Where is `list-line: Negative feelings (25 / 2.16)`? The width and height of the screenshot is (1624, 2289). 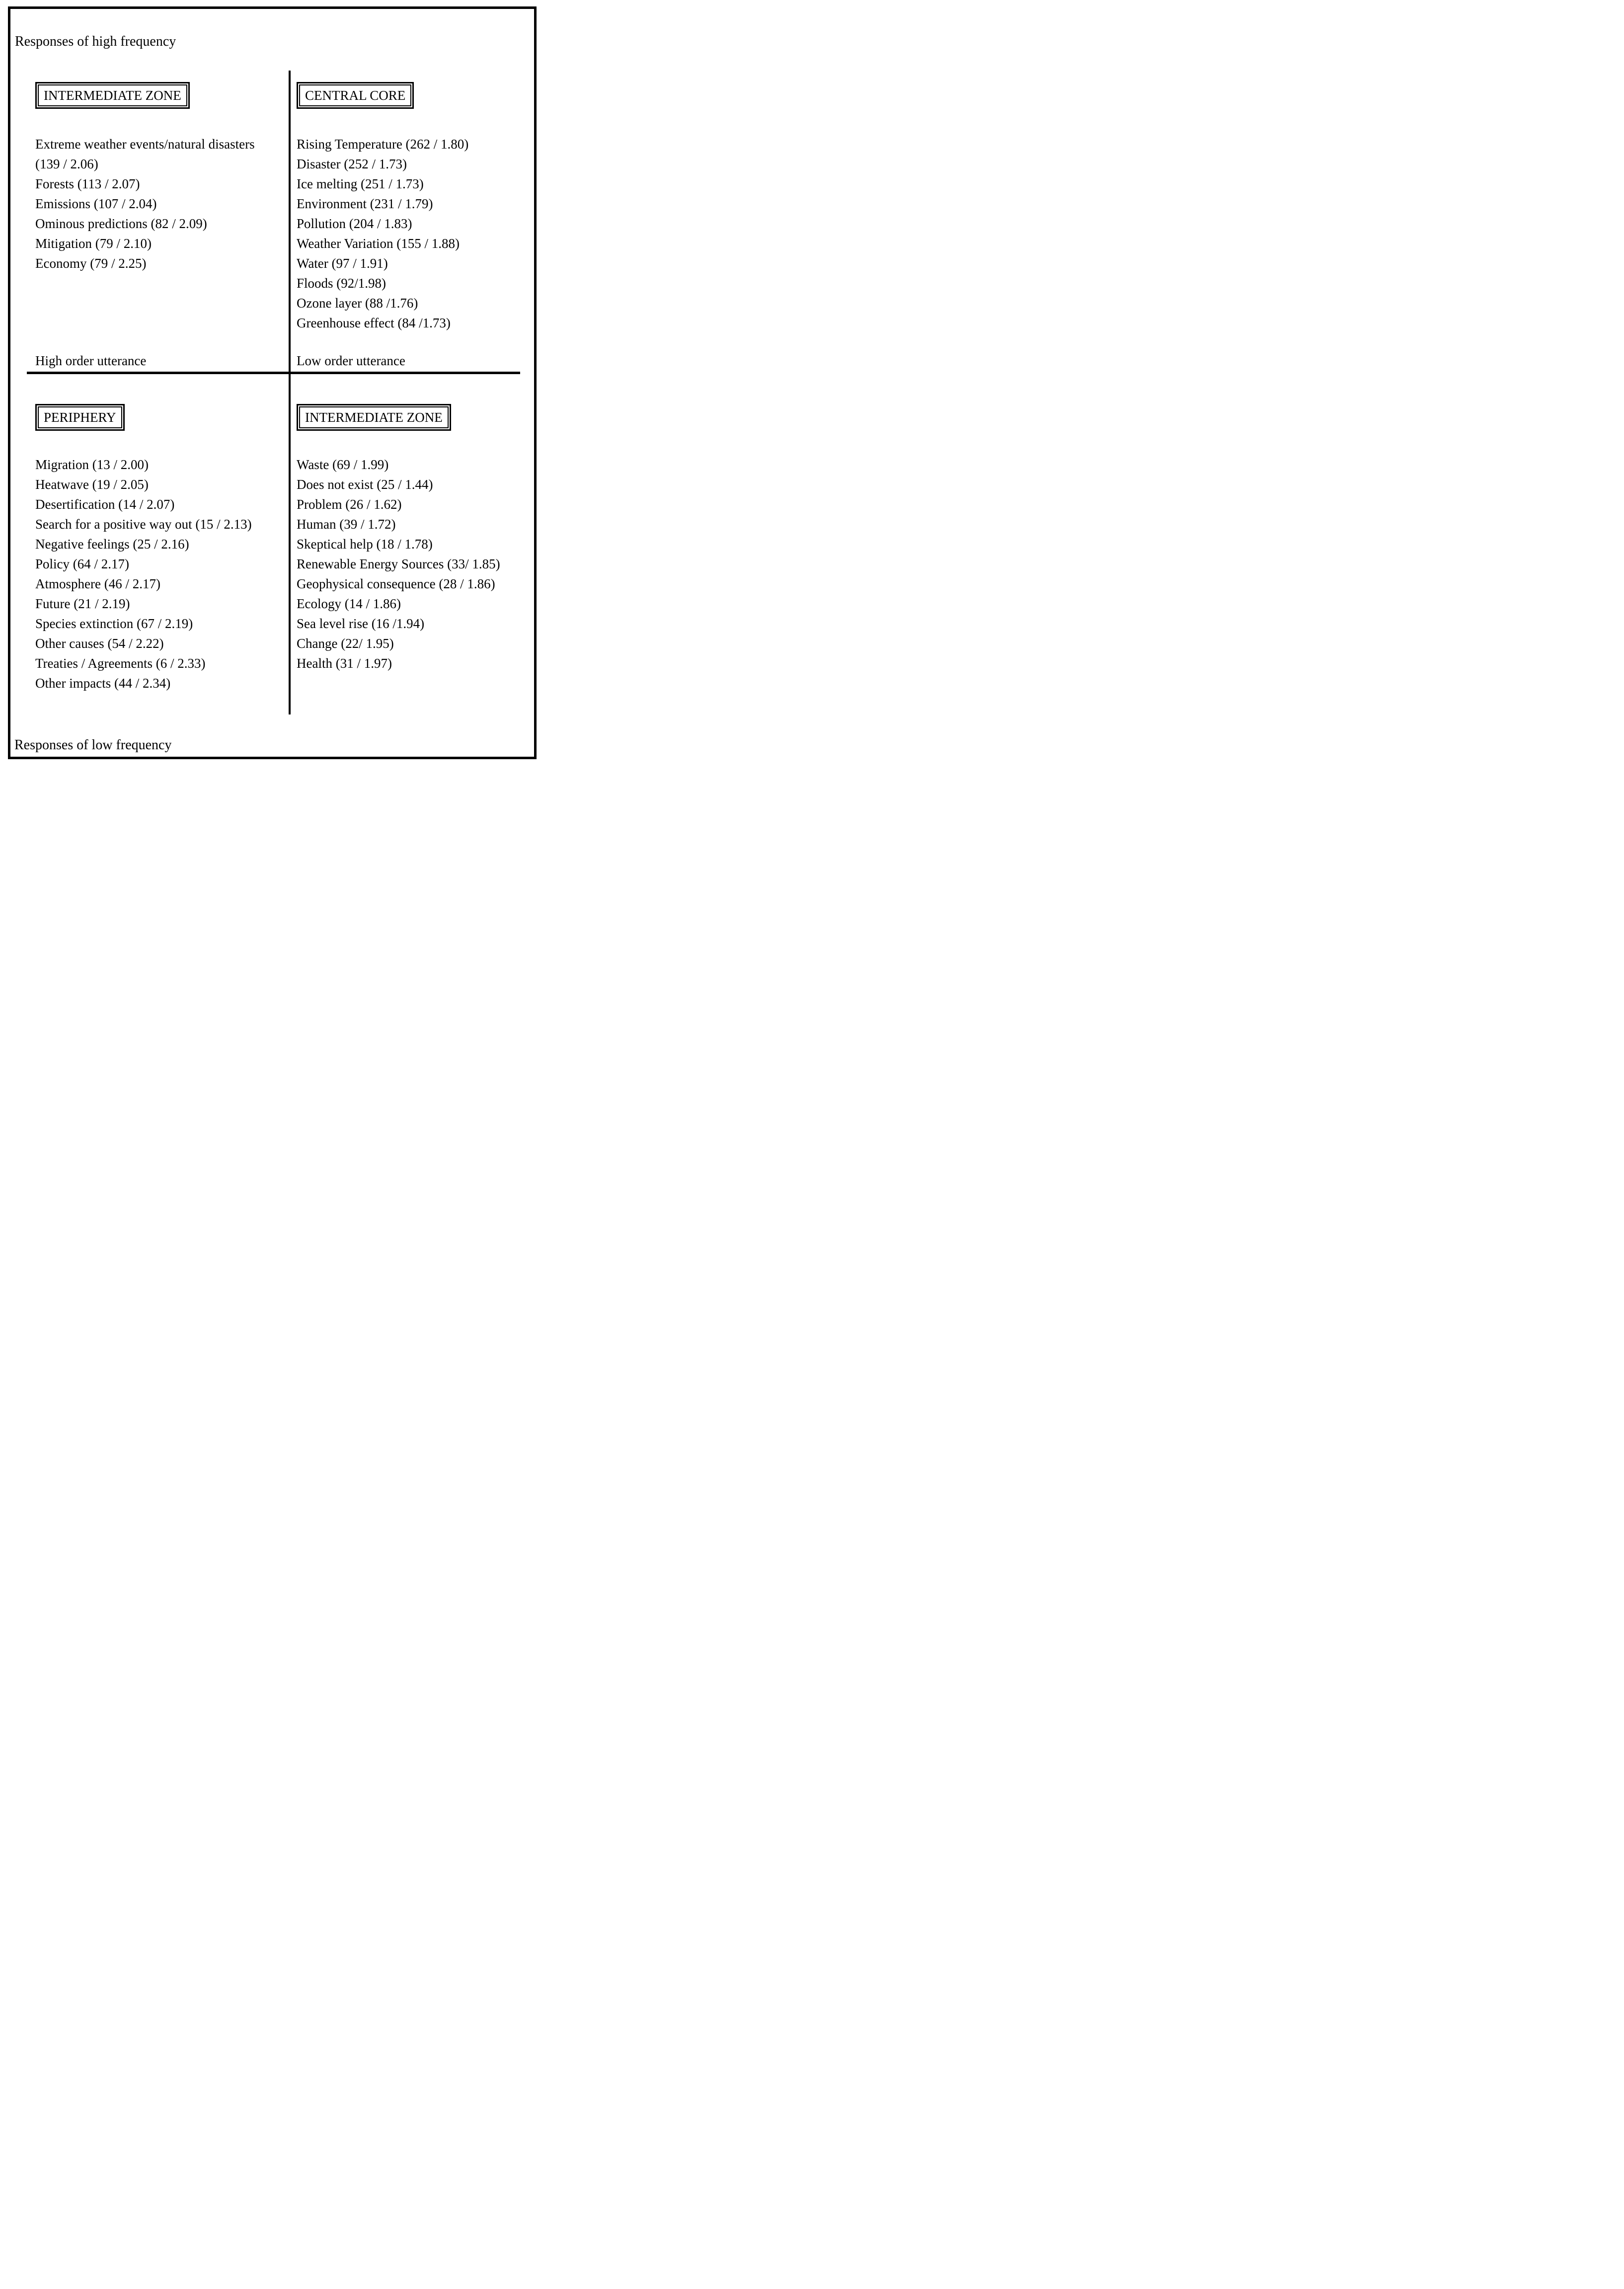
list-line: Negative feelings (25 / 2.16) is located at coordinates (112, 544).